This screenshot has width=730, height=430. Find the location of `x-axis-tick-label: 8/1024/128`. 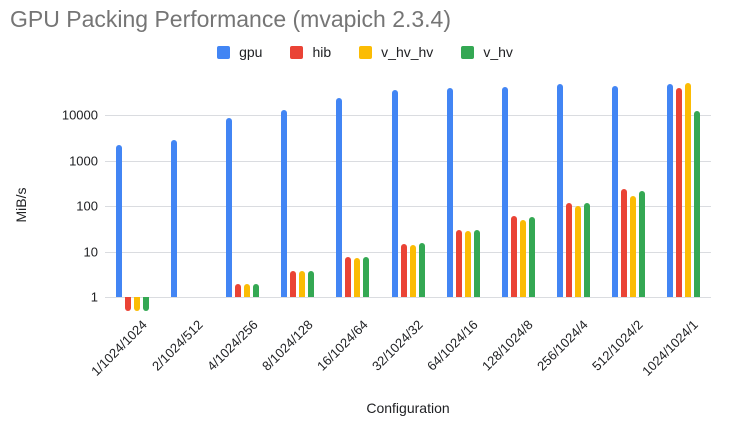

x-axis-tick-label: 8/1024/128 is located at coordinates (287, 345).